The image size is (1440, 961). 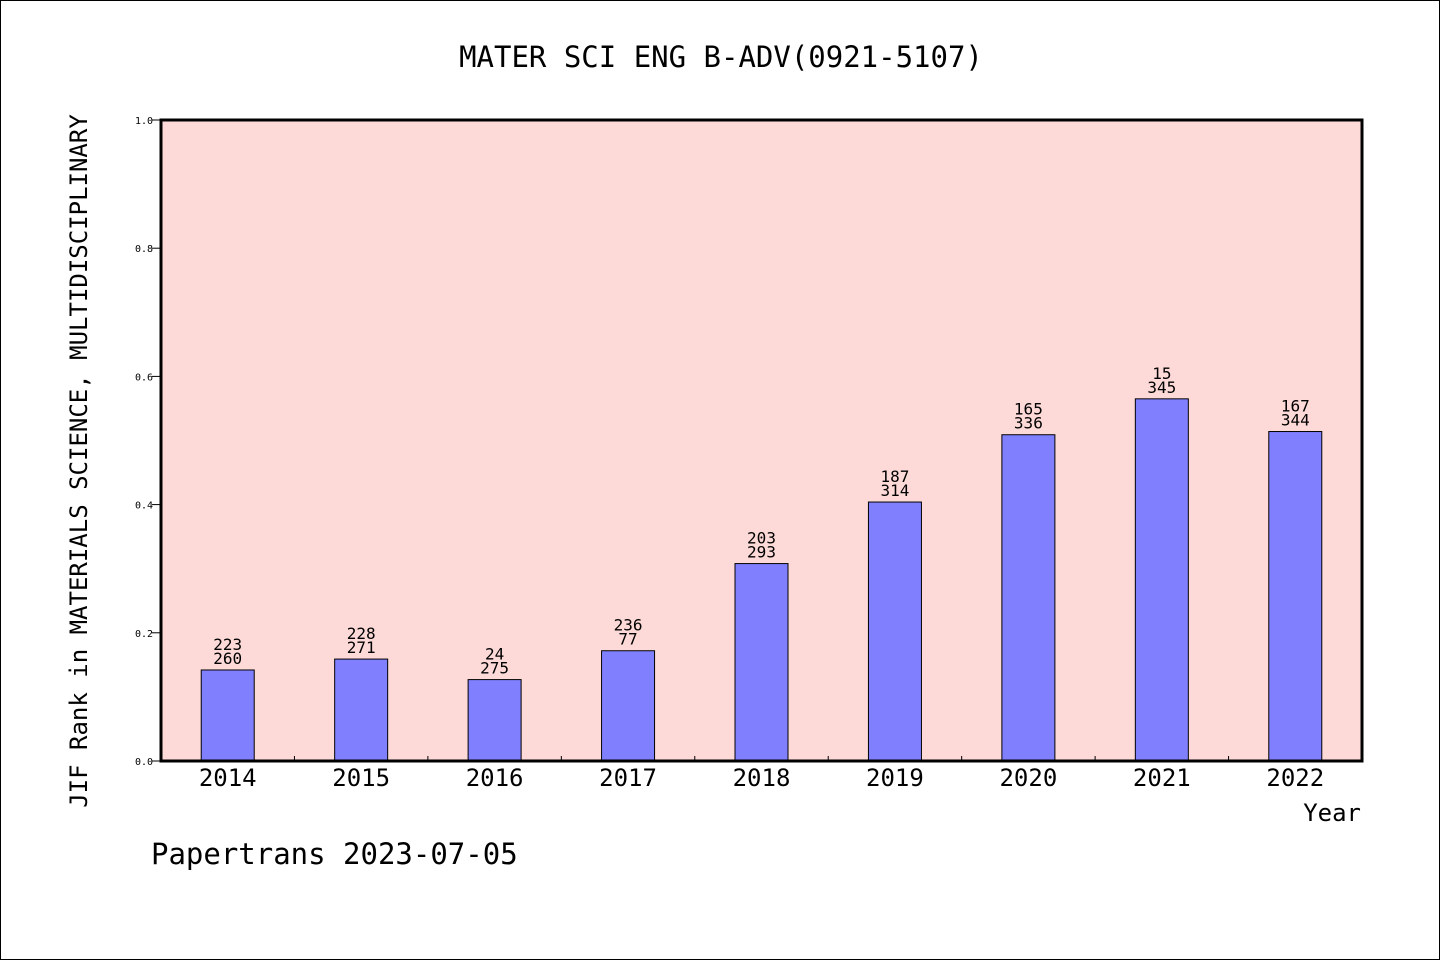 What do you see at coordinates (1028, 409) in the screenshot?
I see `bar-label-top: 165` at bounding box center [1028, 409].